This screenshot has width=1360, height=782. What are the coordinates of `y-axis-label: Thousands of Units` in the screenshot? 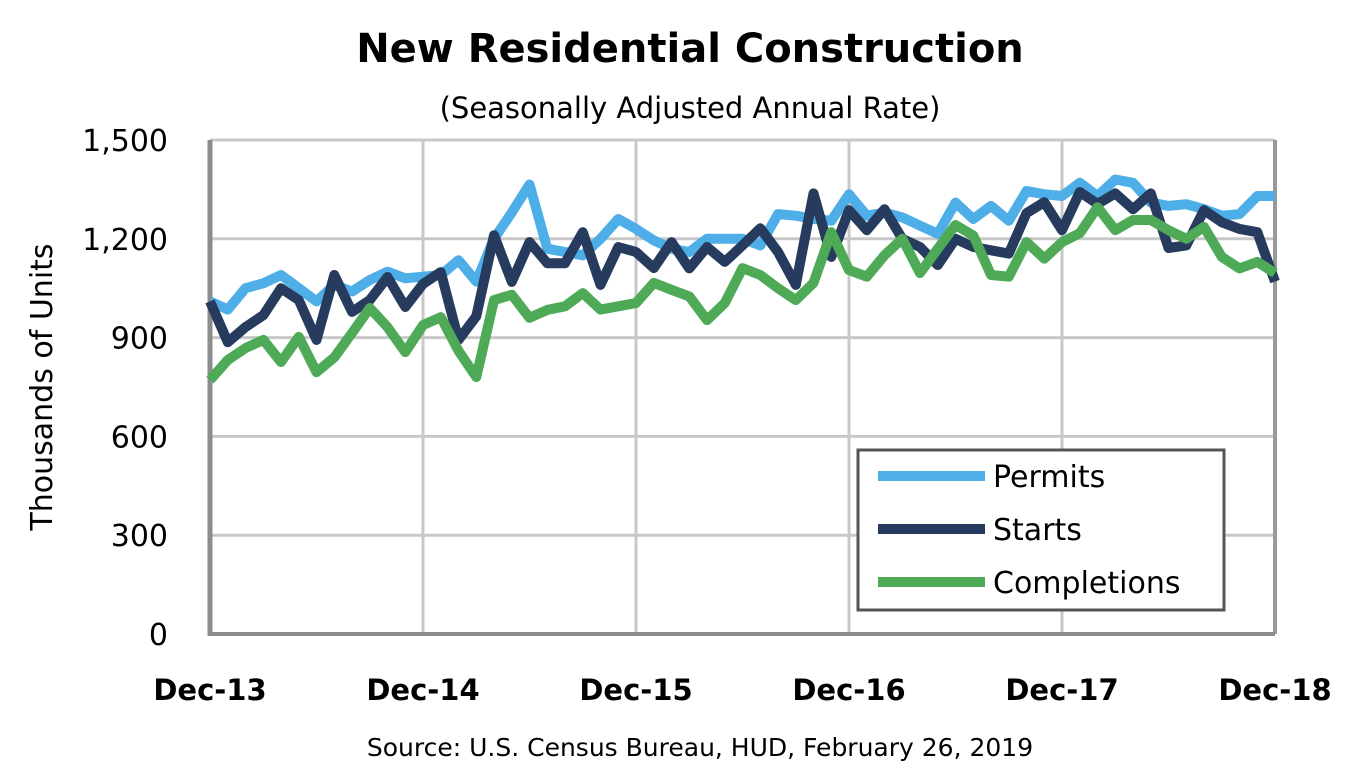 It's located at (42, 387).